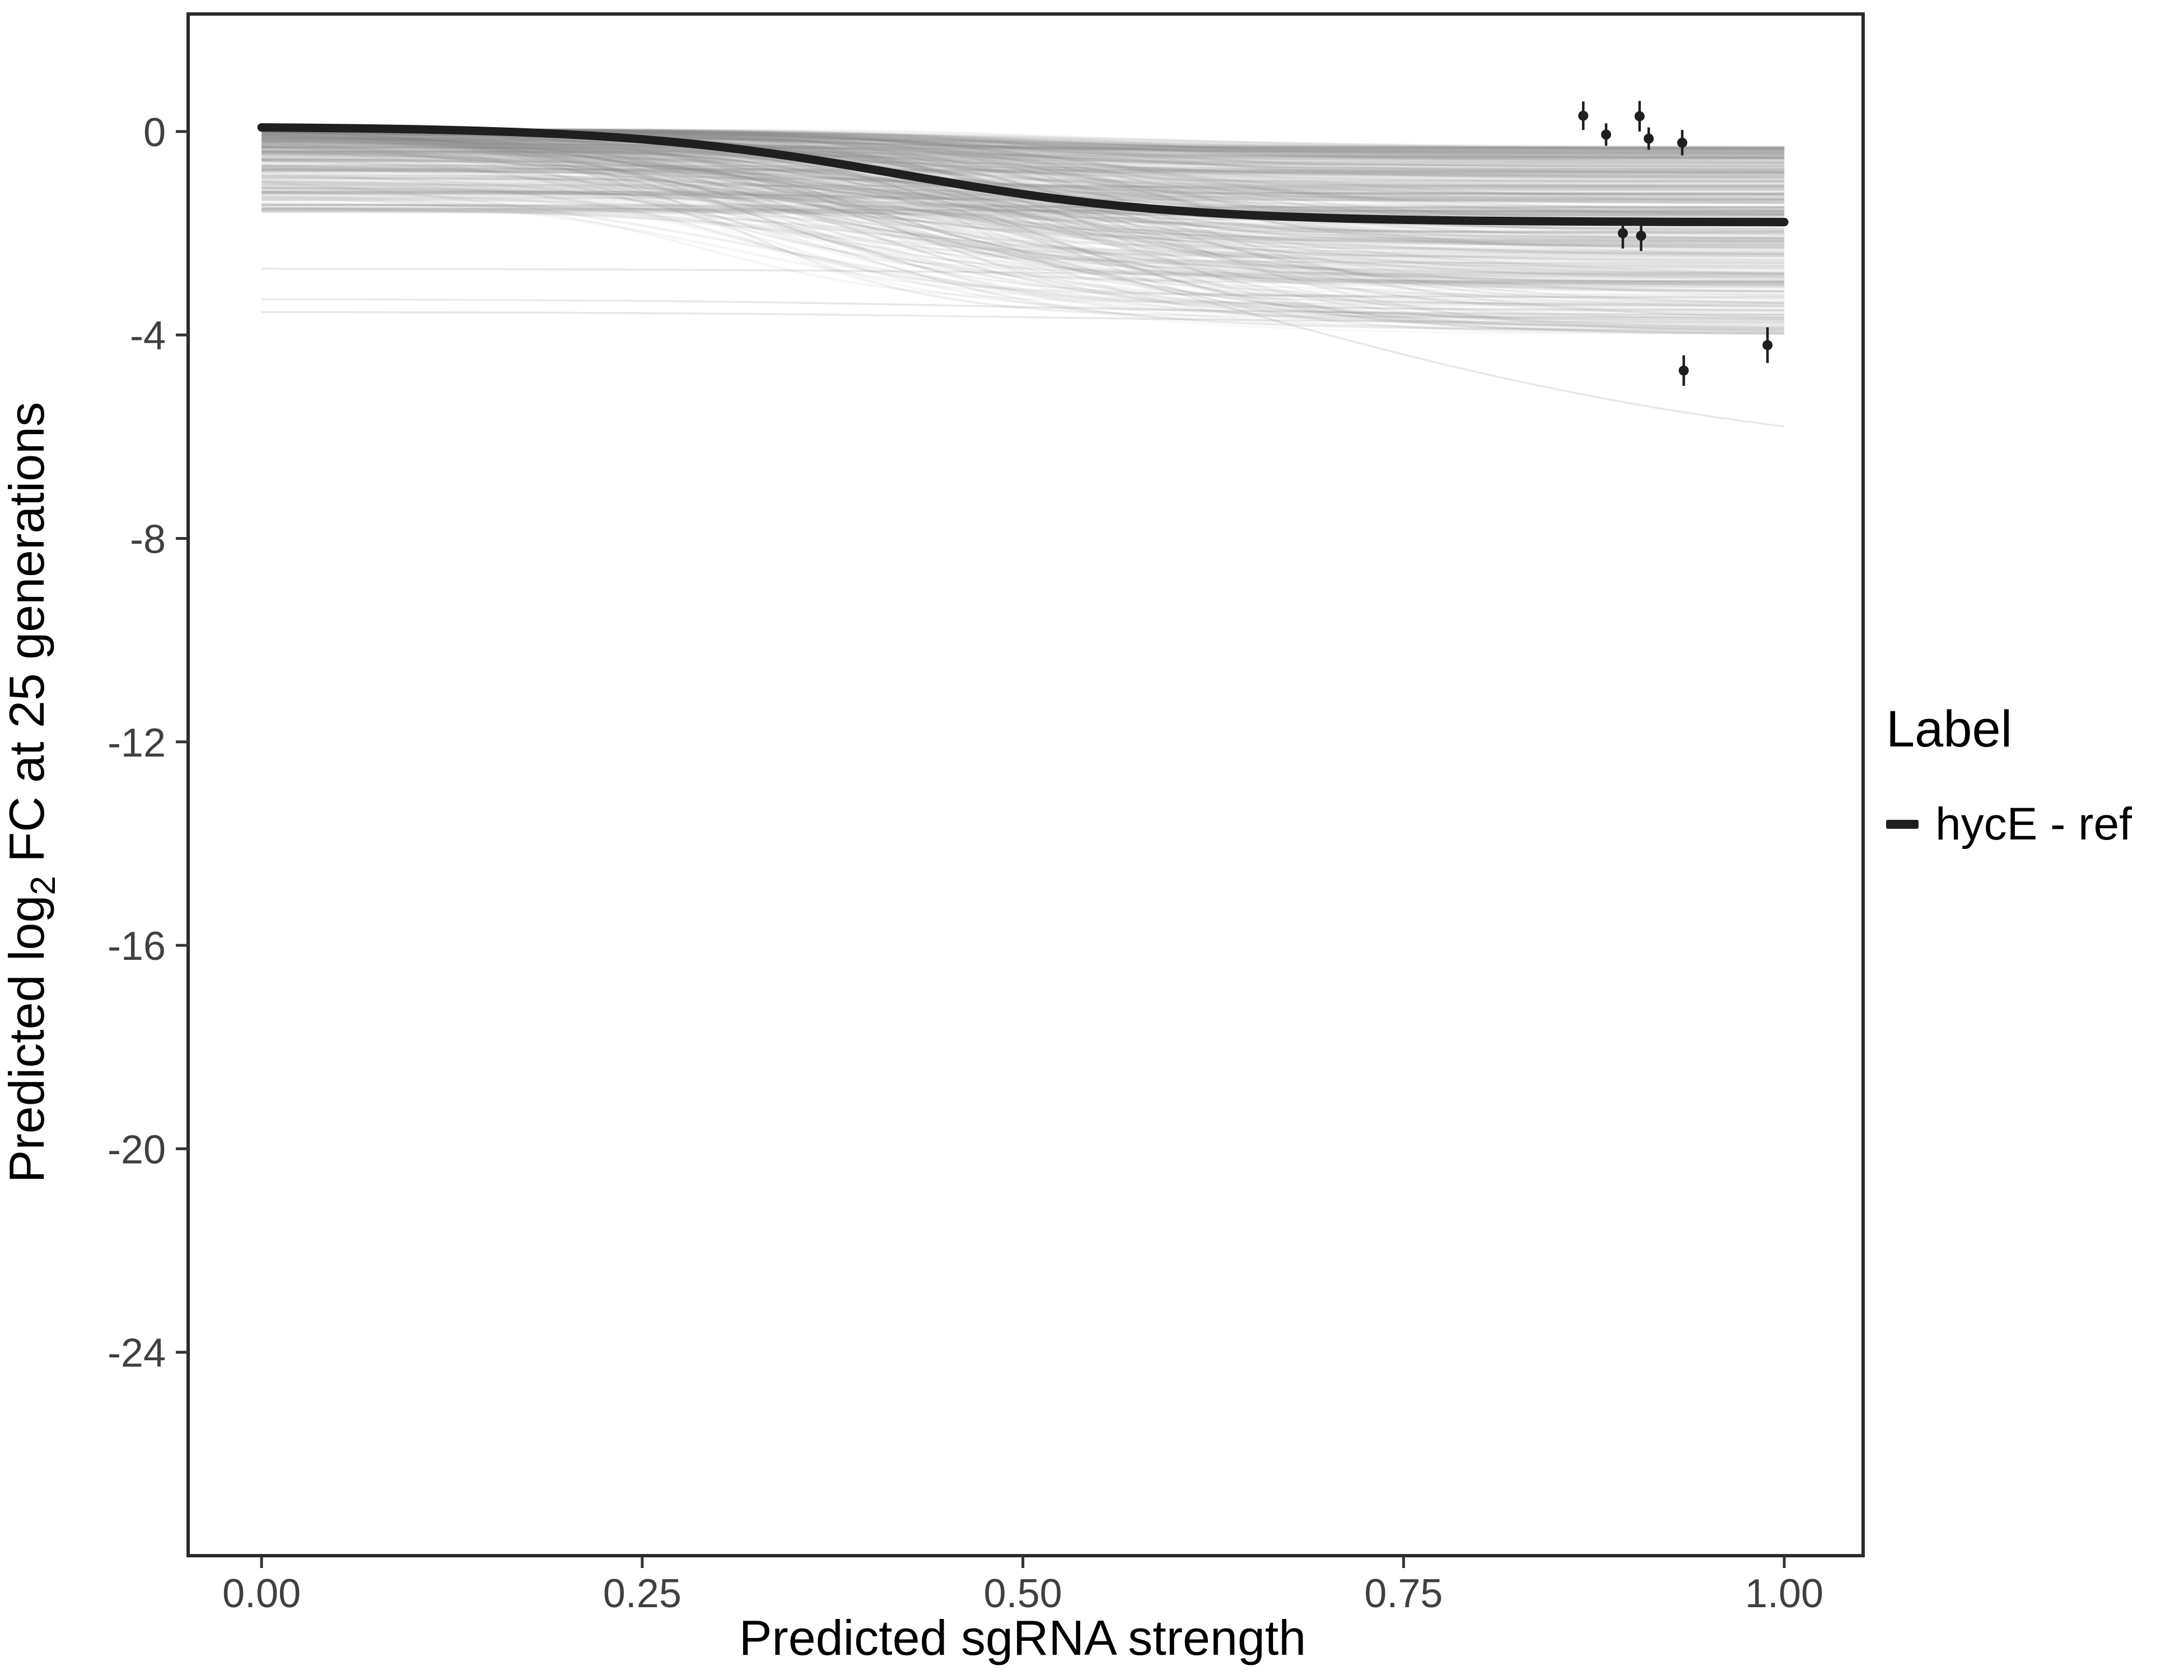  What do you see at coordinates (1024, 318) in the screenshot?
I see `background-outlier-curve` at bounding box center [1024, 318].